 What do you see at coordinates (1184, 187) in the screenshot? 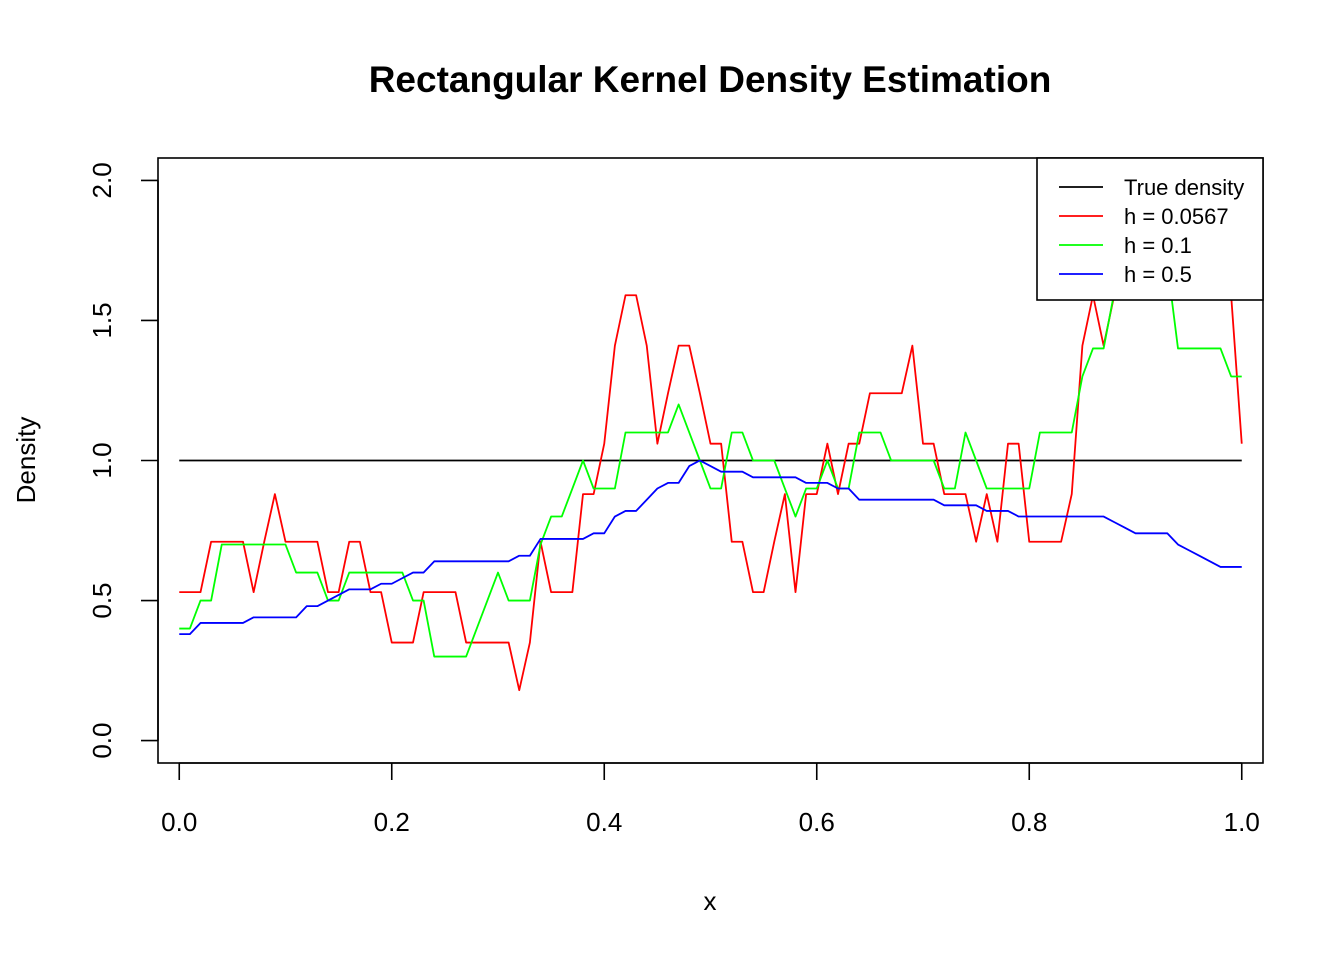
I see `legend-label: True density` at bounding box center [1184, 187].